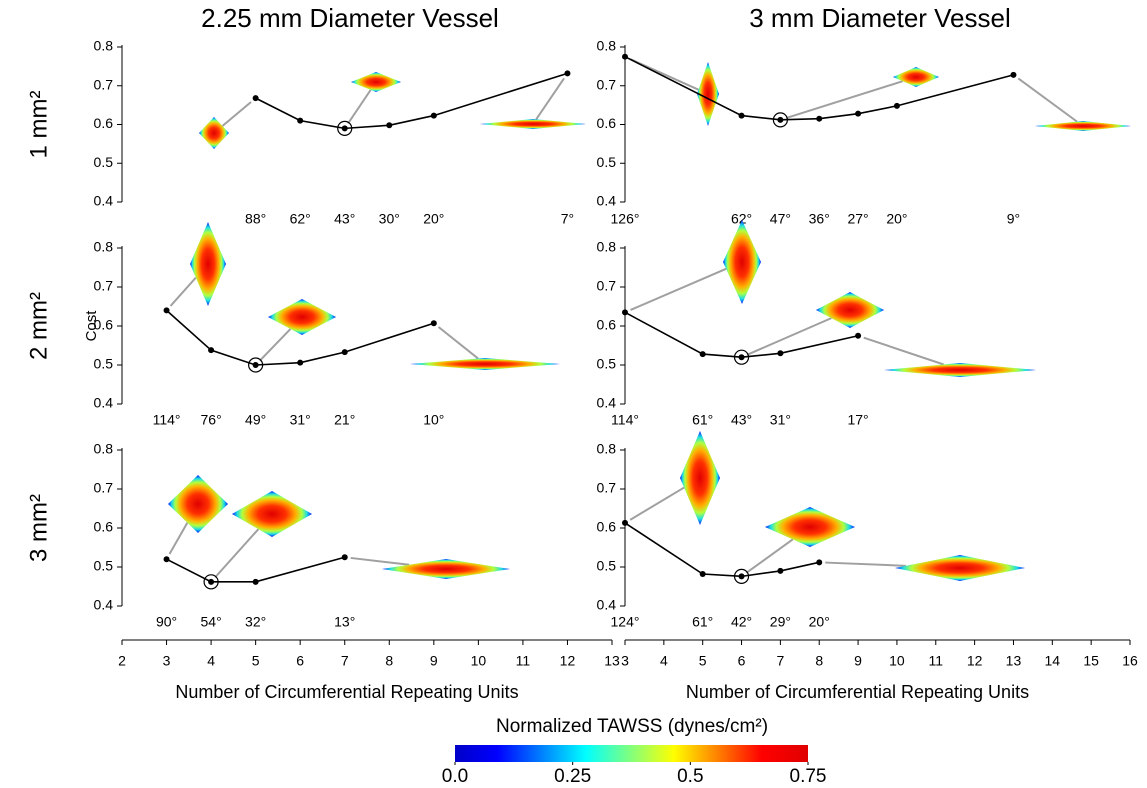  I want to click on colorbar-tick-label: 0.25, so click(572, 776).